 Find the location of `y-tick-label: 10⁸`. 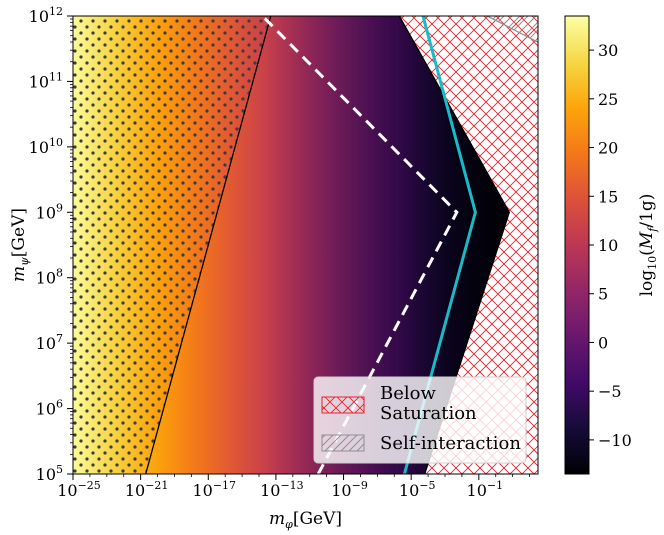

y-tick-label: 10⁸ is located at coordinates (49, 277).